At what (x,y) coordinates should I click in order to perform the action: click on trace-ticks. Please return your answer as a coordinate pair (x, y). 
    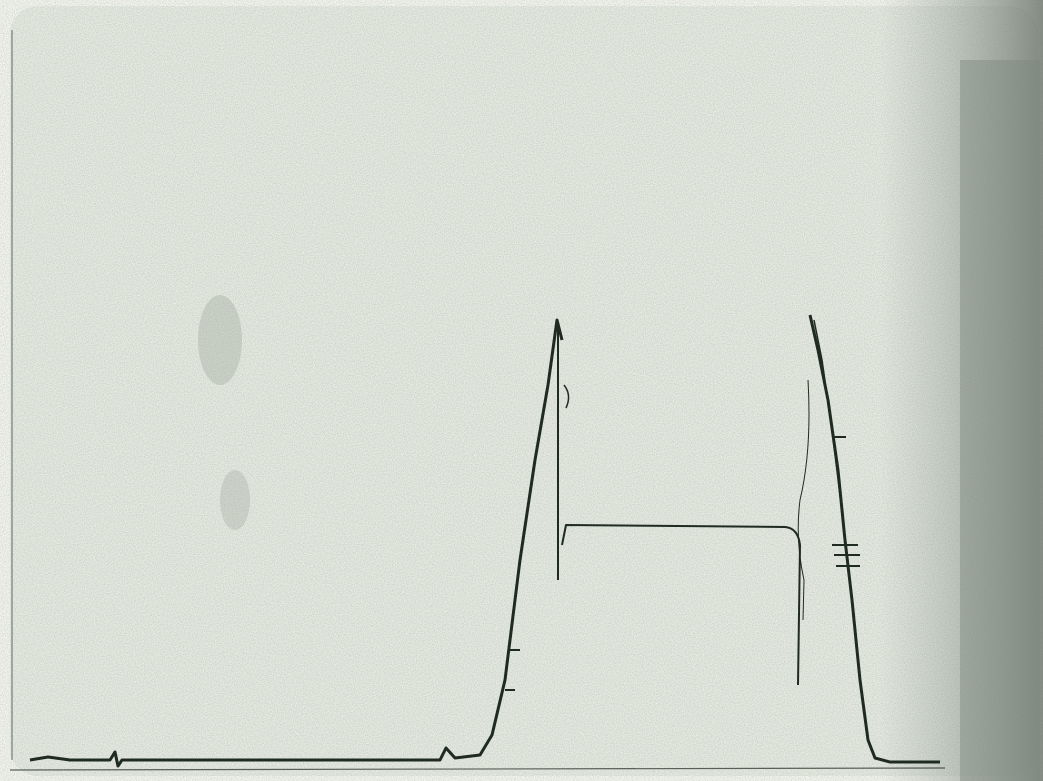
    Looking at the image, I should click on (682, 563).